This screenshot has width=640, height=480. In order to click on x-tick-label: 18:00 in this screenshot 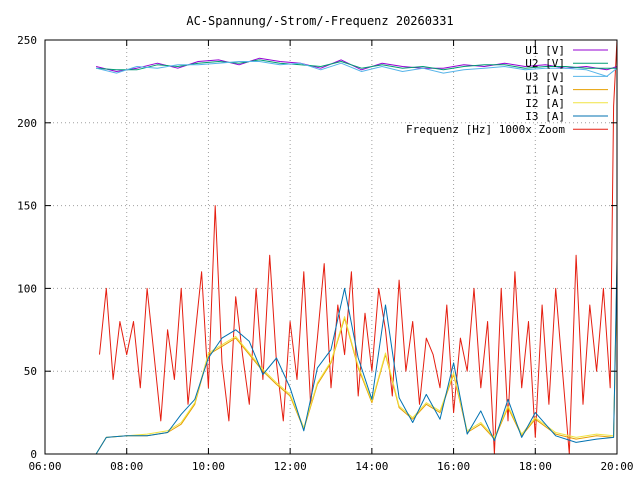, I will do `click(535, 466)`.